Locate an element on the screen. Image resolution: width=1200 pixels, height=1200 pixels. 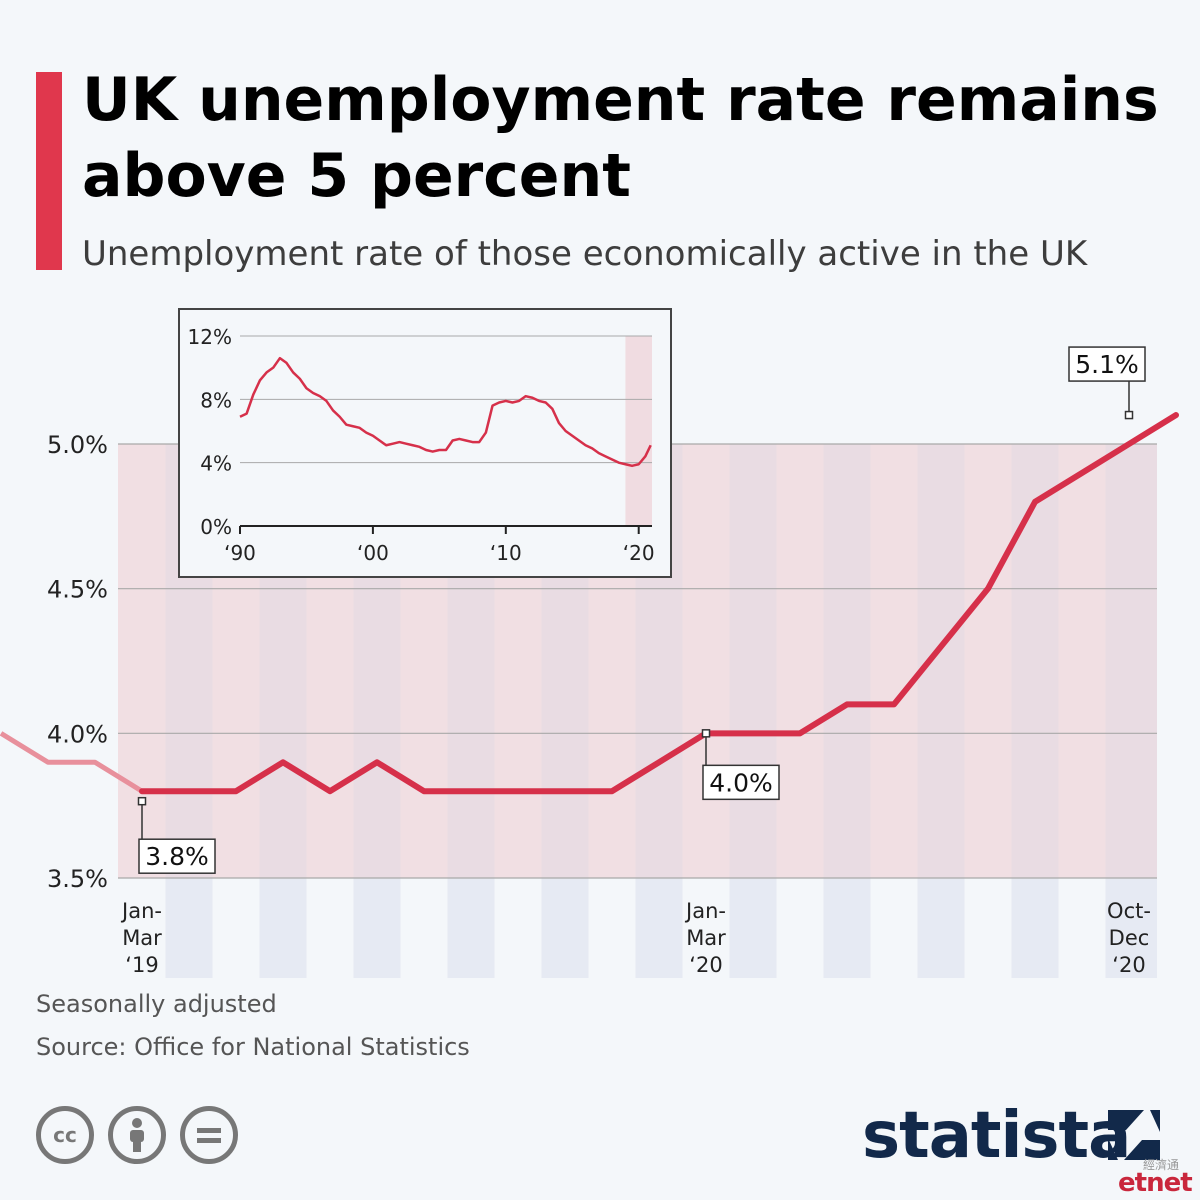
statista-logo-icon is located at coordinates (1134, 1135).